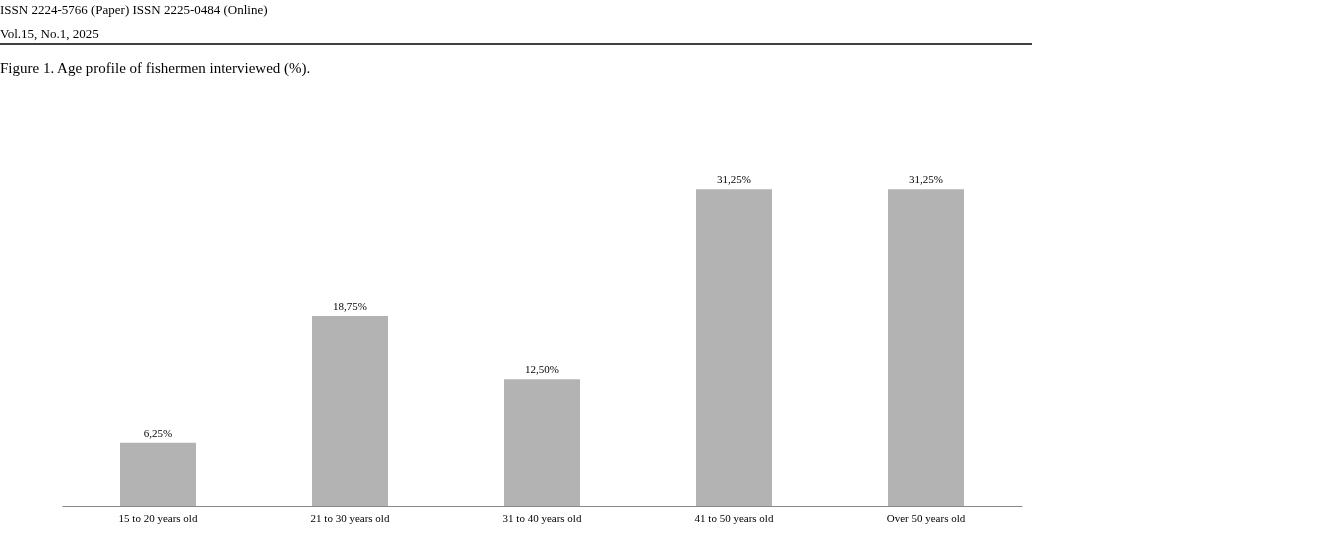 The height and width of the screenshot is (550, 1318). What do you see at coordinates (350, 306) in the screenshot?
I see `data-label: 18,75%` at bounding box center [350, 306].